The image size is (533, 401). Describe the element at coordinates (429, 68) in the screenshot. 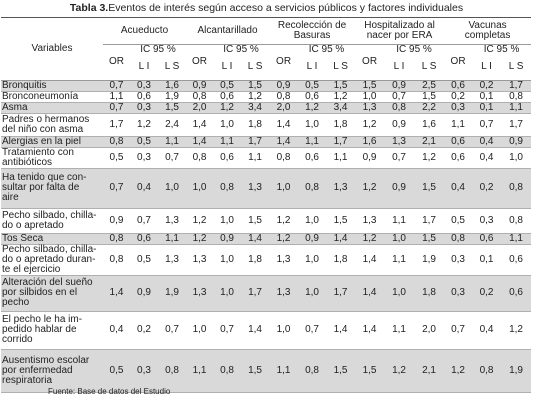

I see `ls-header: L S` at that location.